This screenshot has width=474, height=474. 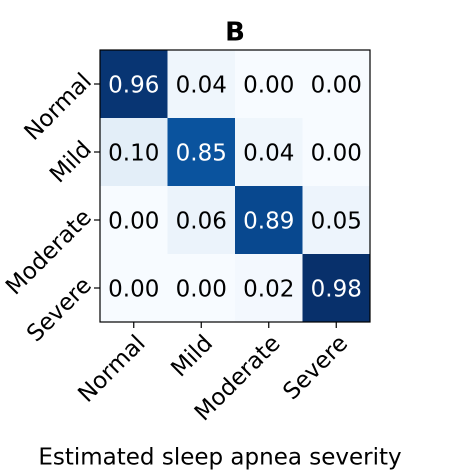 I want to click on cell-label: 0.05, so click(x=336, y=222).